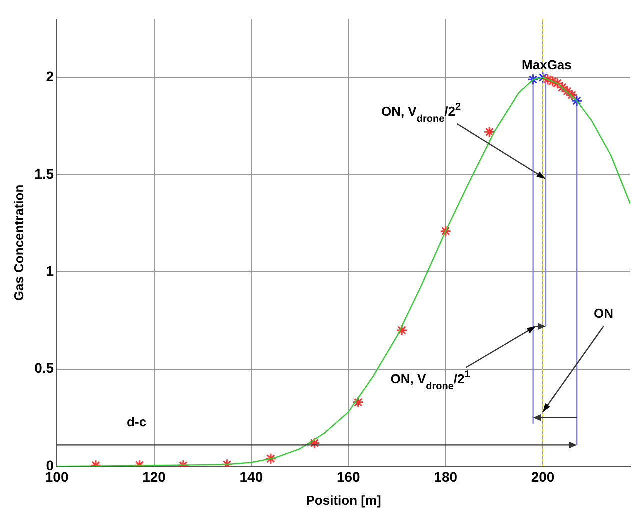 This screenshot has height=515, width=637. I want to click on y-axis-title: Gas Concentration, so click(18, 243).